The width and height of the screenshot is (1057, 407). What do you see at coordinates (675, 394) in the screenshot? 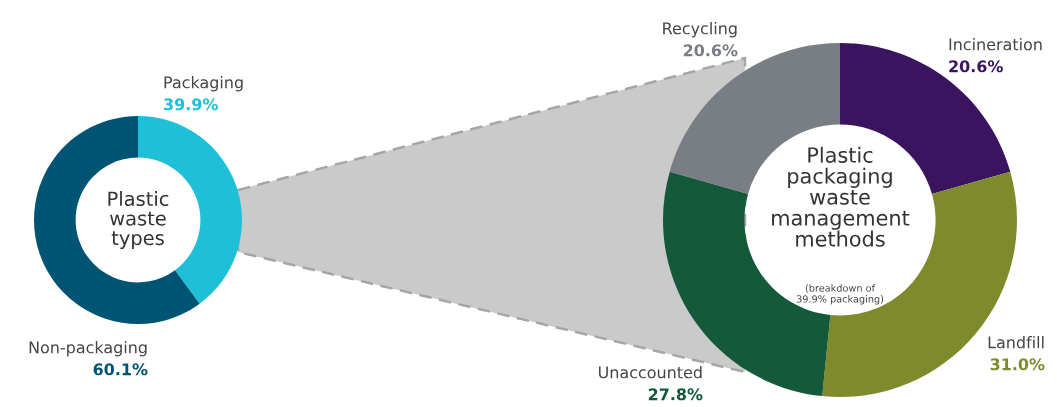
I see `data-label: 27.8%` at bounding box center [675, 394].